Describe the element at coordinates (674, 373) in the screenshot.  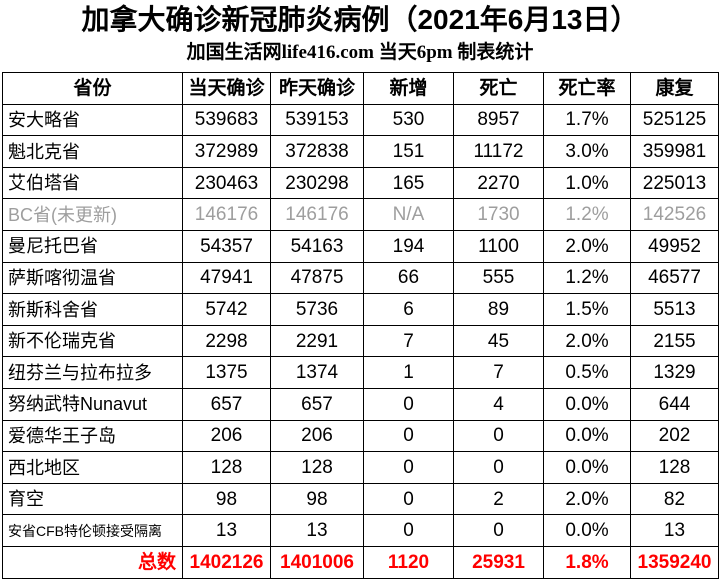
I see `value-cell: 1329` at that location.